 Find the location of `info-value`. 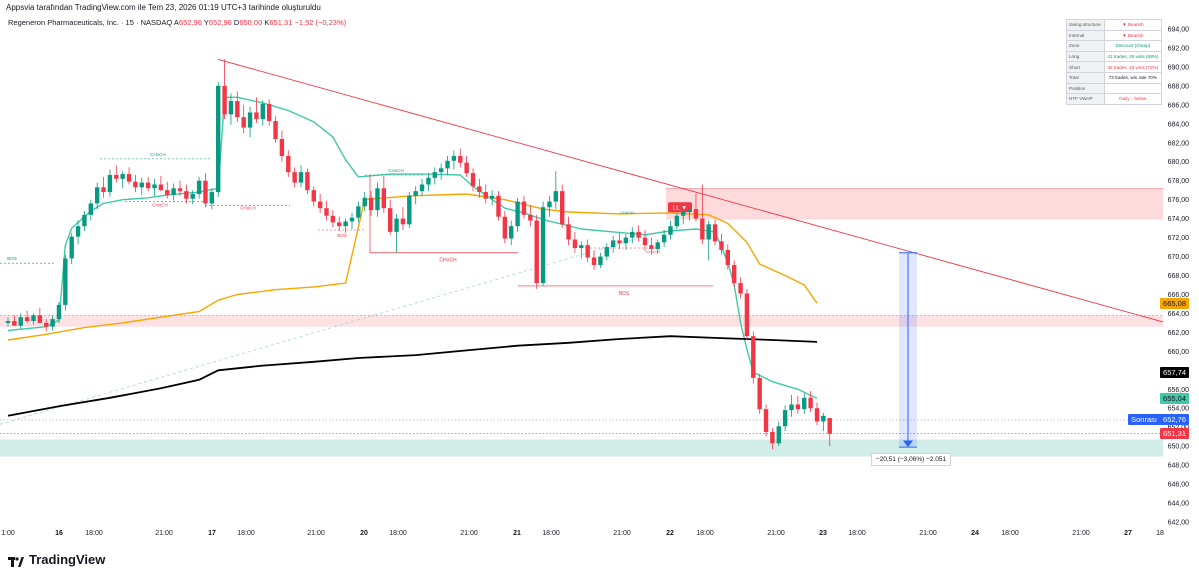

info-value is located at coordinates (1133, 88).